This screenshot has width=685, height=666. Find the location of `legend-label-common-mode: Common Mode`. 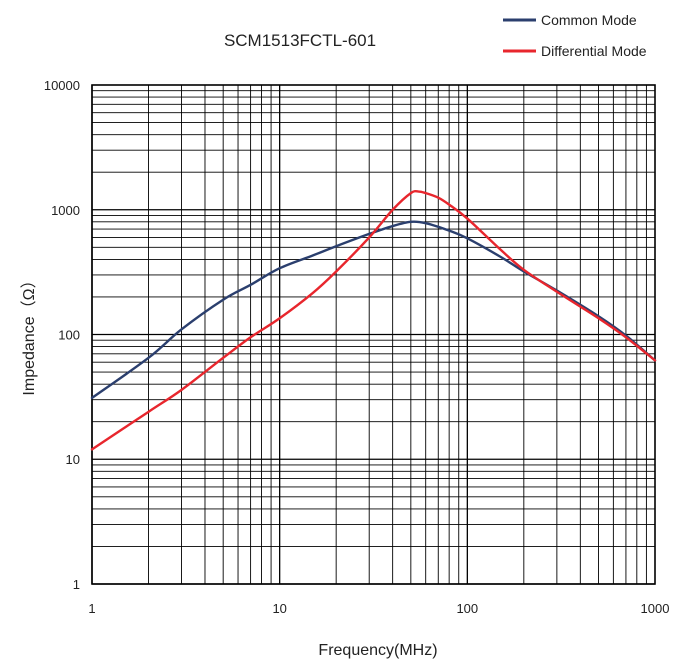

legend-label-common-mode: Common Mode is located at coordinates (589, 20).